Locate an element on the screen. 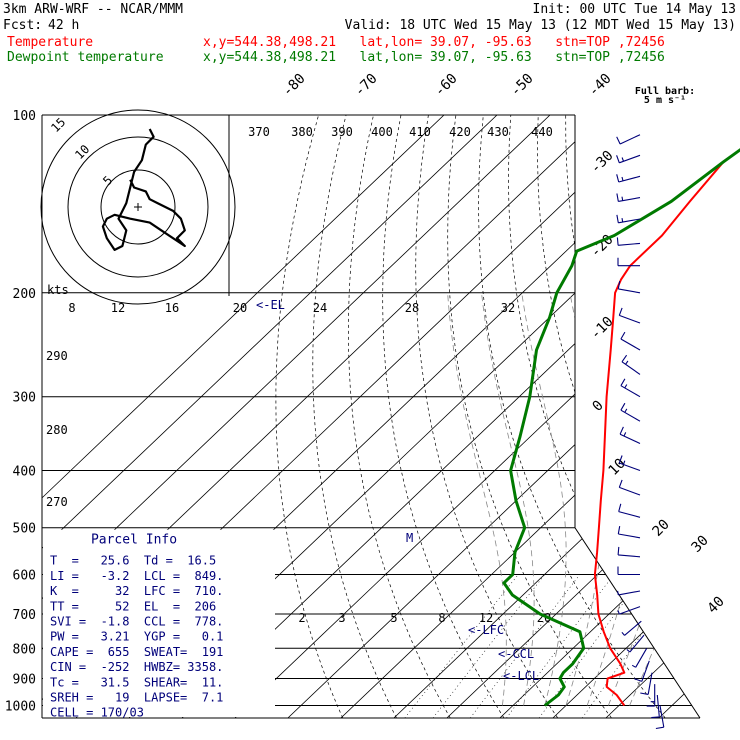 The width and height of the screenshot is (740, 740). theta-label-270: 270 is located at coordinates (57, 502).